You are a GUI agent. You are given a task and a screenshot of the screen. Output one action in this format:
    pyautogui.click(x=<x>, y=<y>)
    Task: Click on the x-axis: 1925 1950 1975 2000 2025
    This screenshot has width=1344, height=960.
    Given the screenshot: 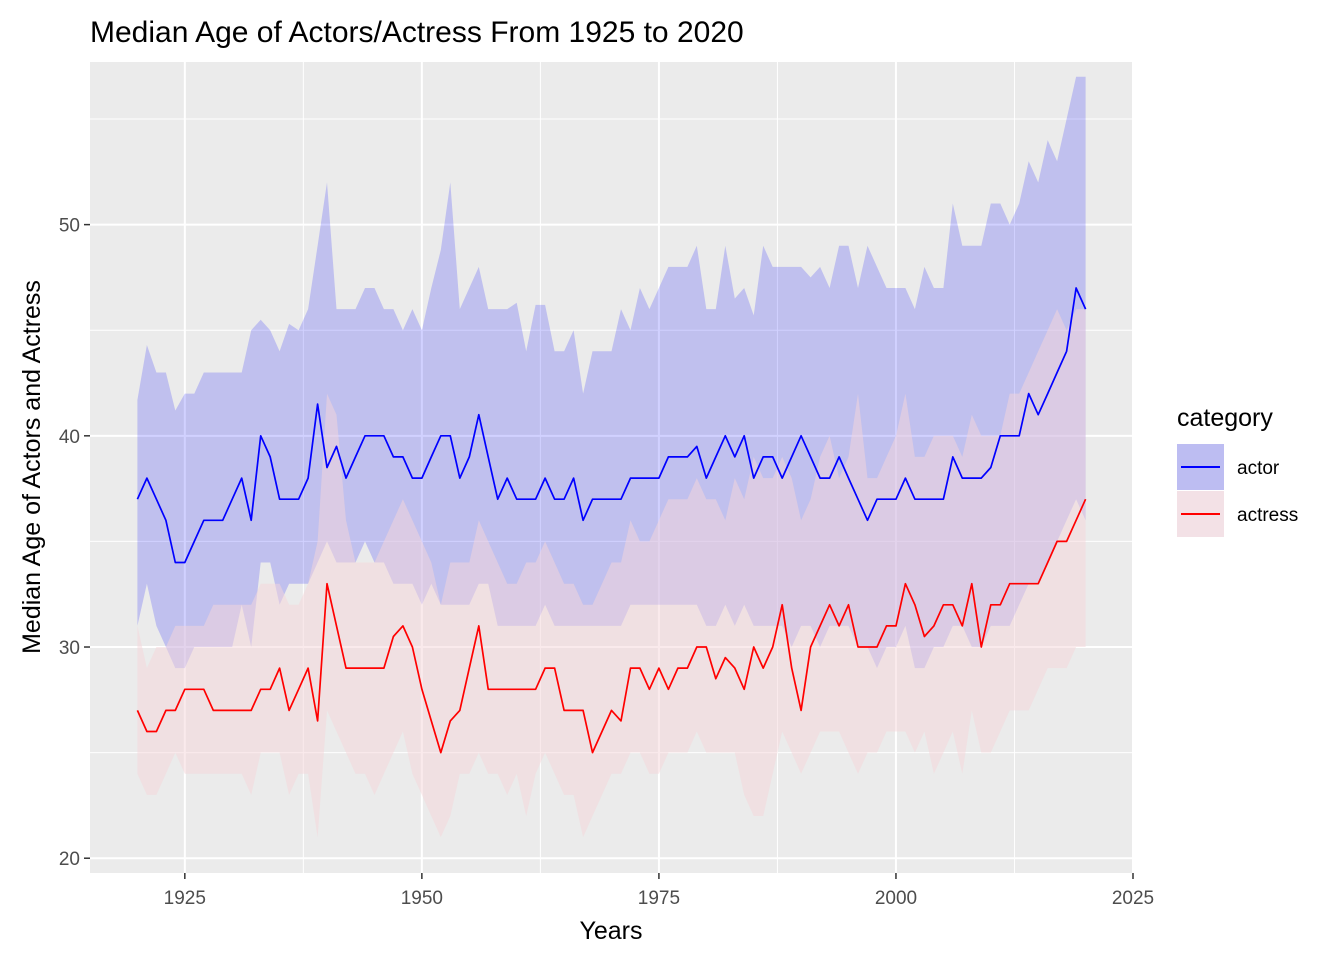 What is the action you would take?
    pyautogui.click(x=659, y=891)
    